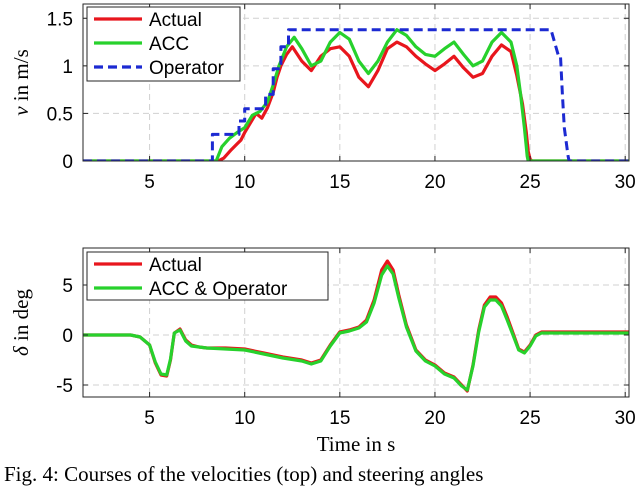 The height and width of the screenshot is (488, 640). I want to click on y-axis-label-text: in deg, so click(21, 318).